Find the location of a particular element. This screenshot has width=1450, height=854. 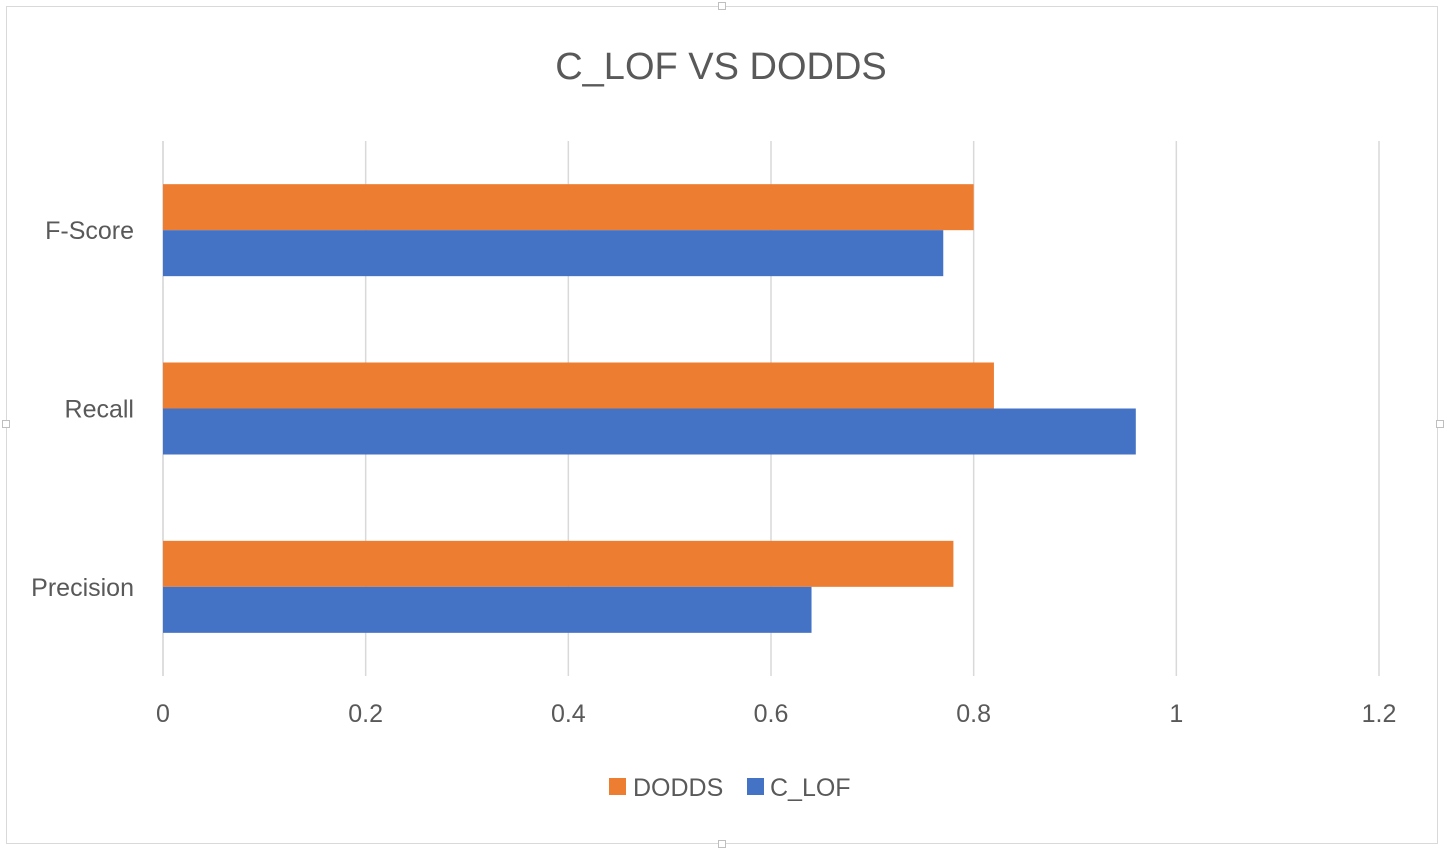

legend: DODDS C_LOF is located at coordinates (730, 788).